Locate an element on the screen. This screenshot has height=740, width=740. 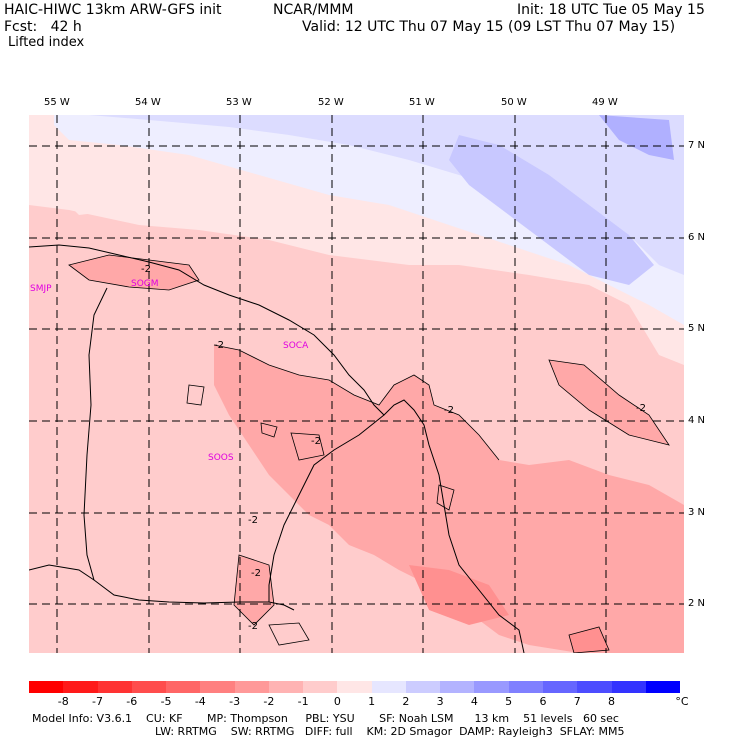
color-scale-label: 6 is located at coordinates (543, 701).